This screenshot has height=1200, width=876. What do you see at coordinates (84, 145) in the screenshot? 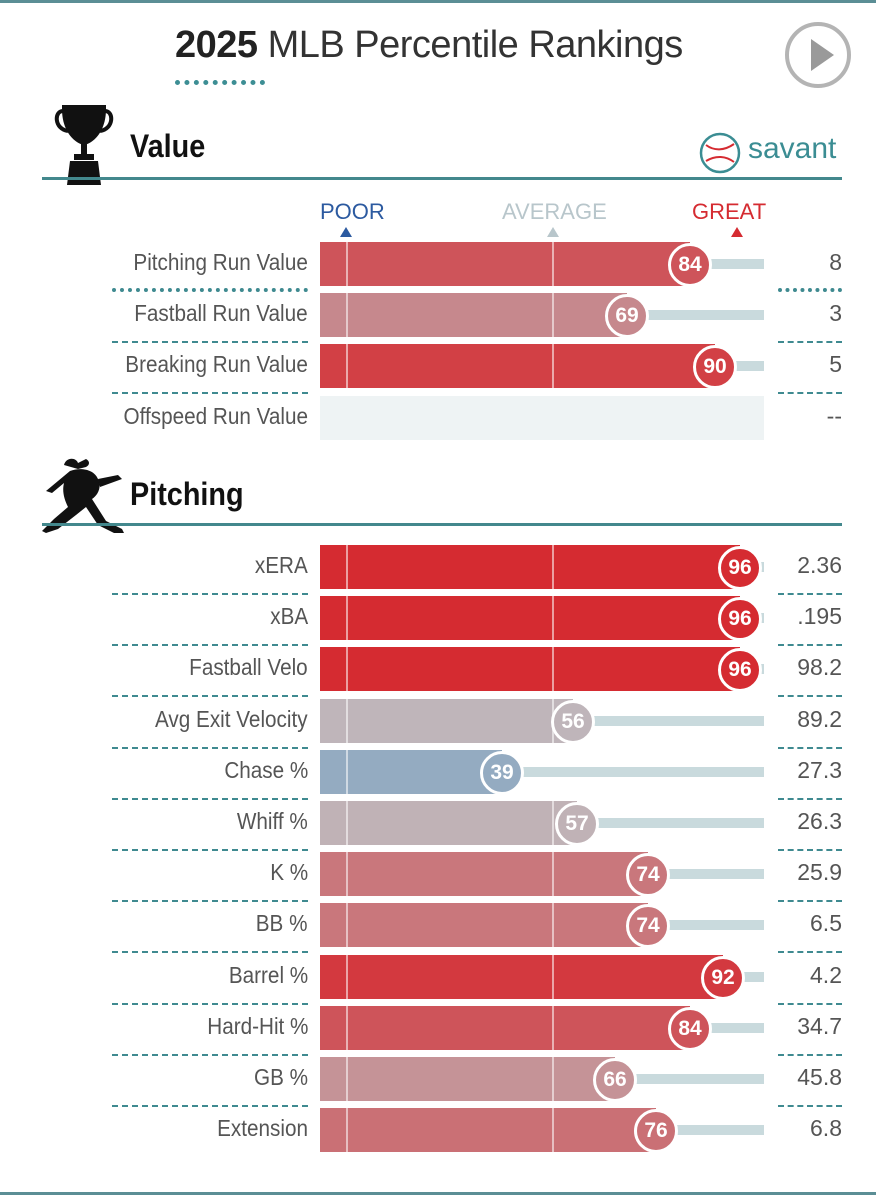
I see `trophy-icon` at bounding box center [84, 145].